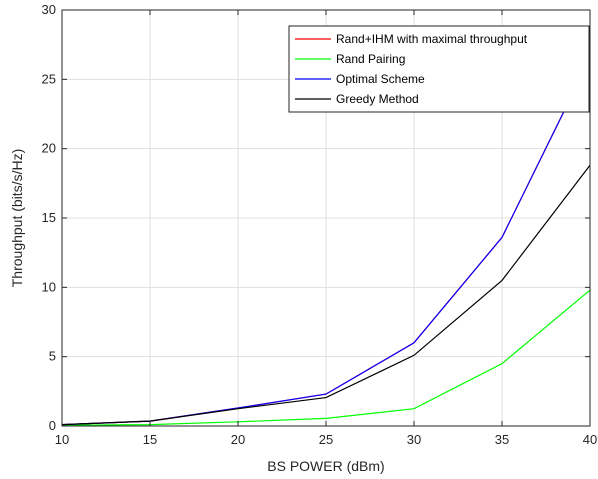  I want to click on legend-box, so click(439, 69).